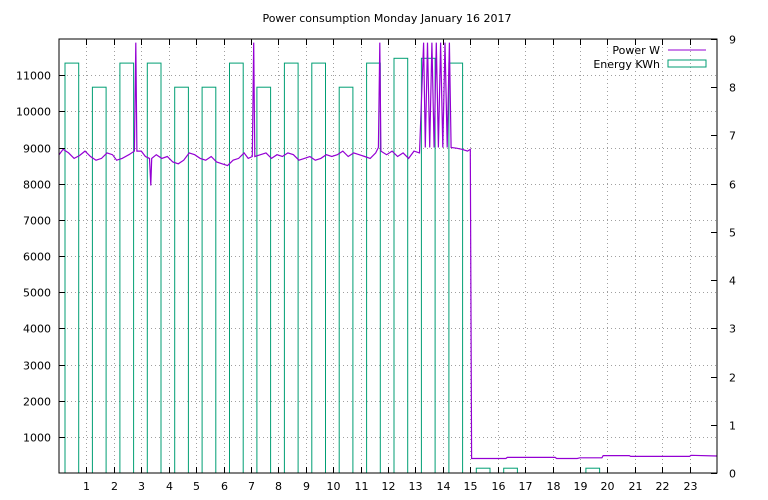  I want to click on y-tick-label: 10000, so click(33, 112).